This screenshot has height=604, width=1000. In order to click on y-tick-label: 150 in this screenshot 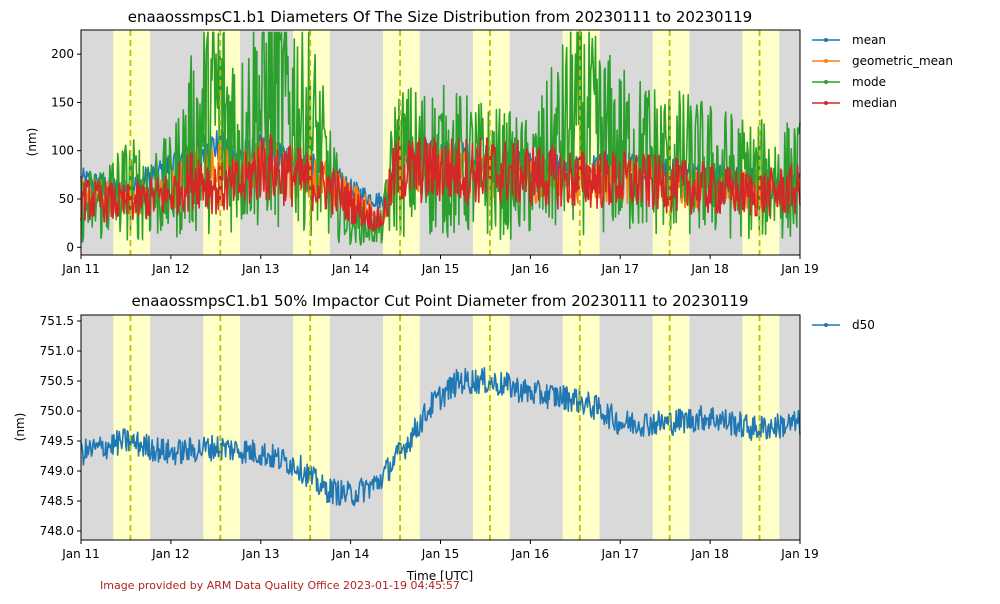, I will do `click(62, 102)`.